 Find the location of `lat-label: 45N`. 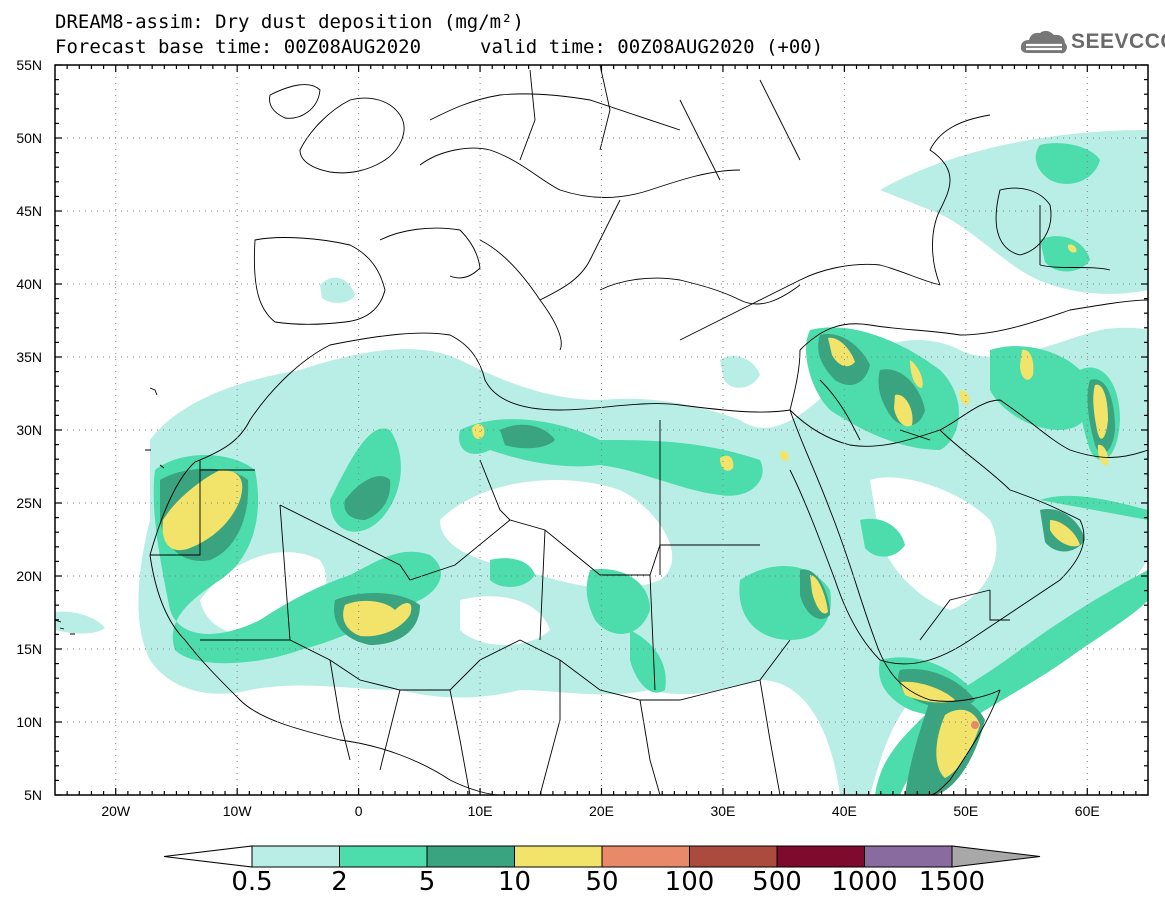

lat-label: 45N is located at coordinates (29, 211).